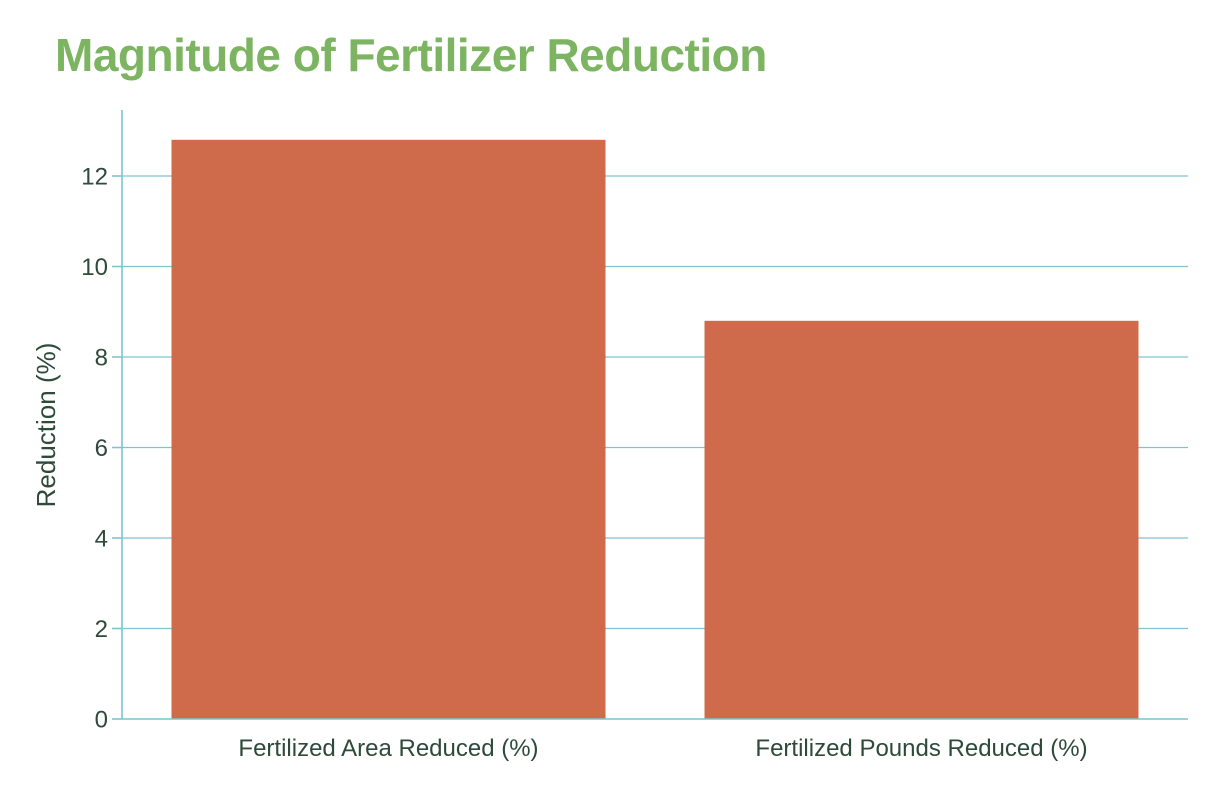  I want to click on y-tick-label: 4, so click(101, 539).